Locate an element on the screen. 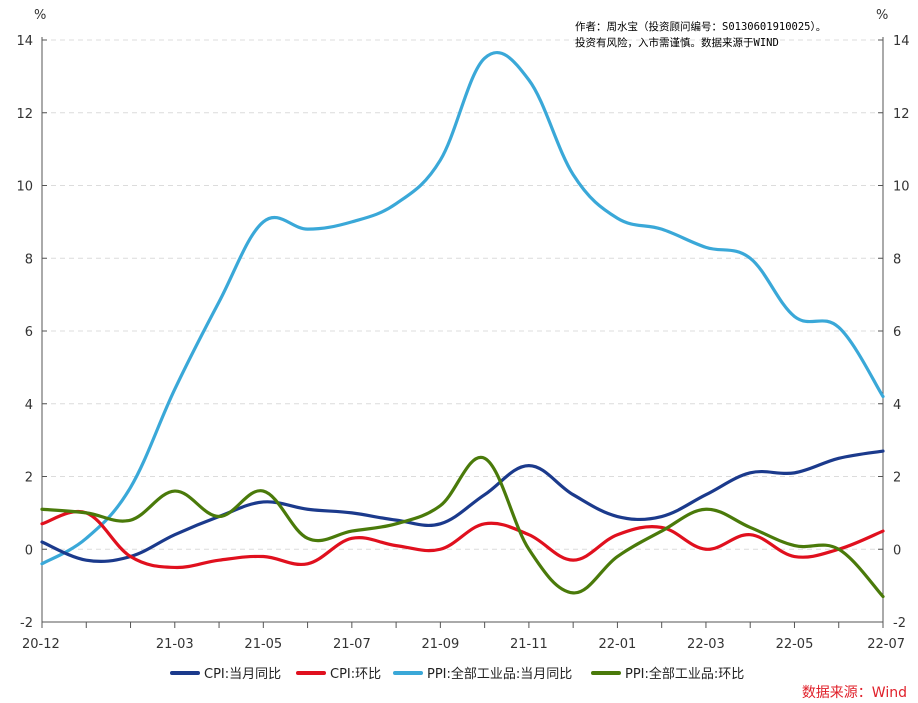 The height and width of the screenshot is (703, 918). y-tick-label-right: -2 is located at coordinates (899, 623).